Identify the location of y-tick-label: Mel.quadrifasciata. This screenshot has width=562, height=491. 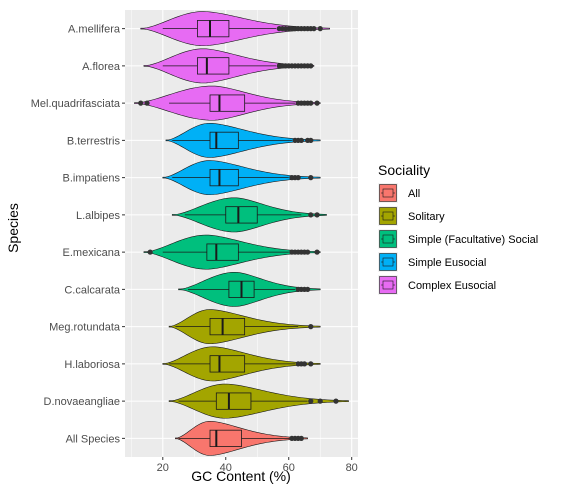
(76, 104).